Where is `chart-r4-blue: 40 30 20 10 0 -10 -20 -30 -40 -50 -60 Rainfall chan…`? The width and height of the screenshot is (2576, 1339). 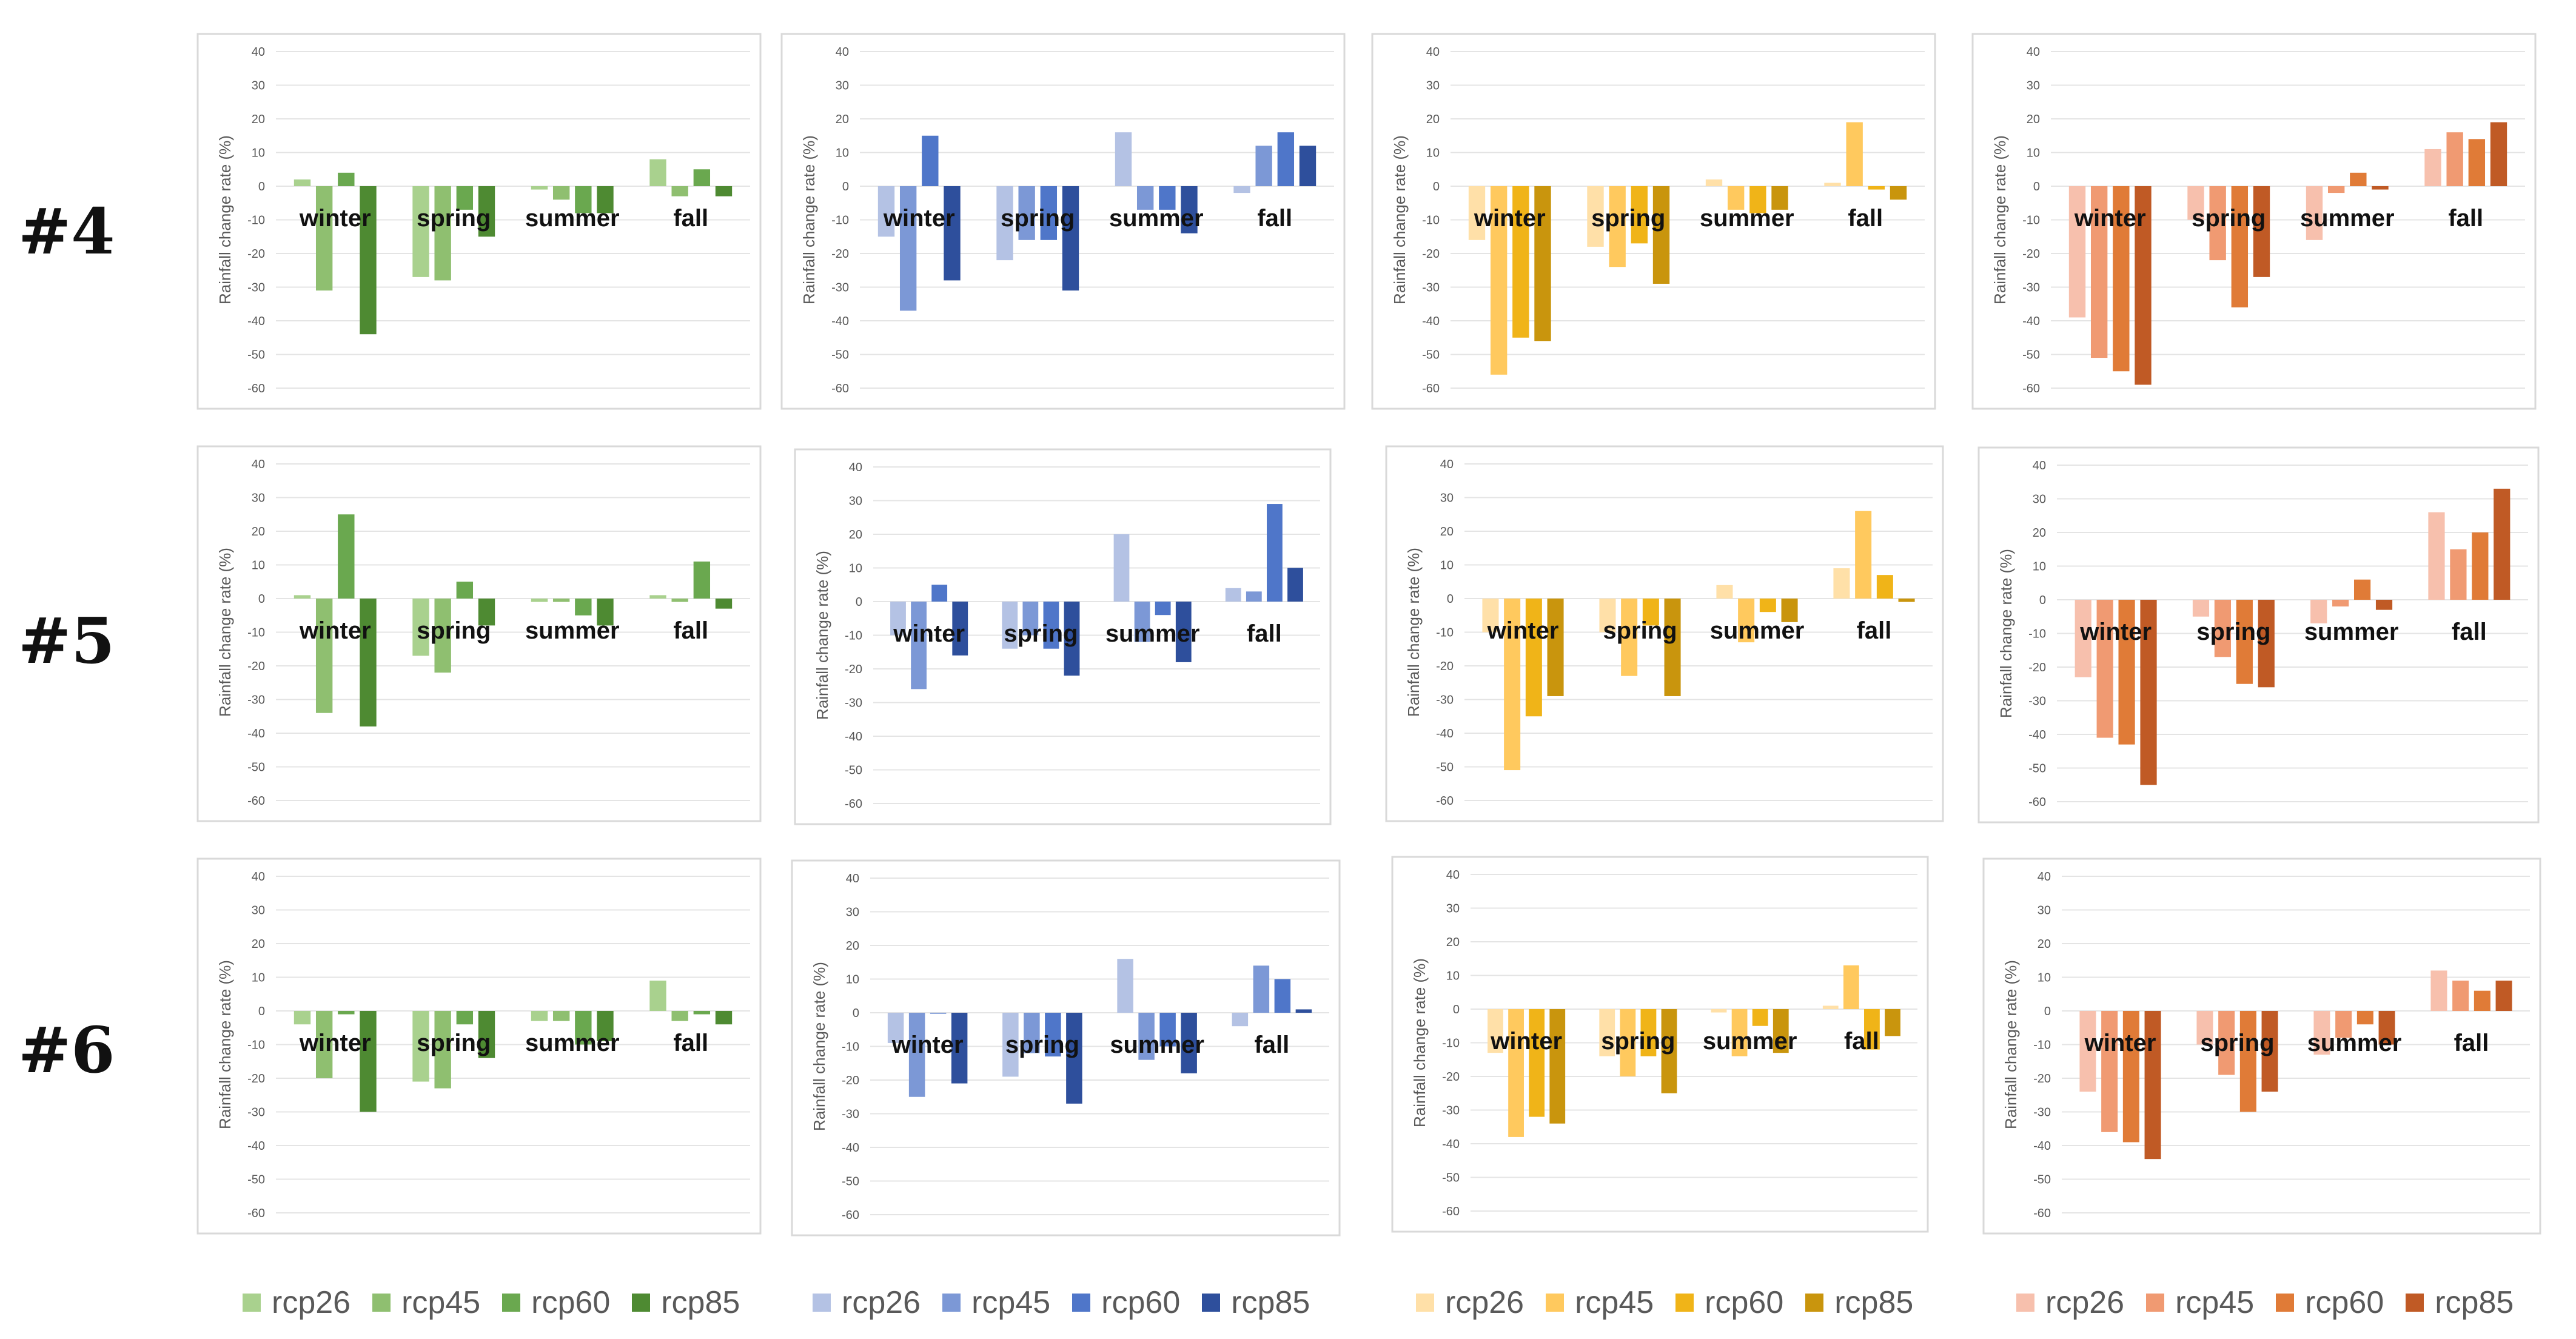
chart-r4-blue: 40 30 20 10 0 -10 -20 -30 -40 -50 -60 Rainfall chan… is located at coordinates (1063, 221).